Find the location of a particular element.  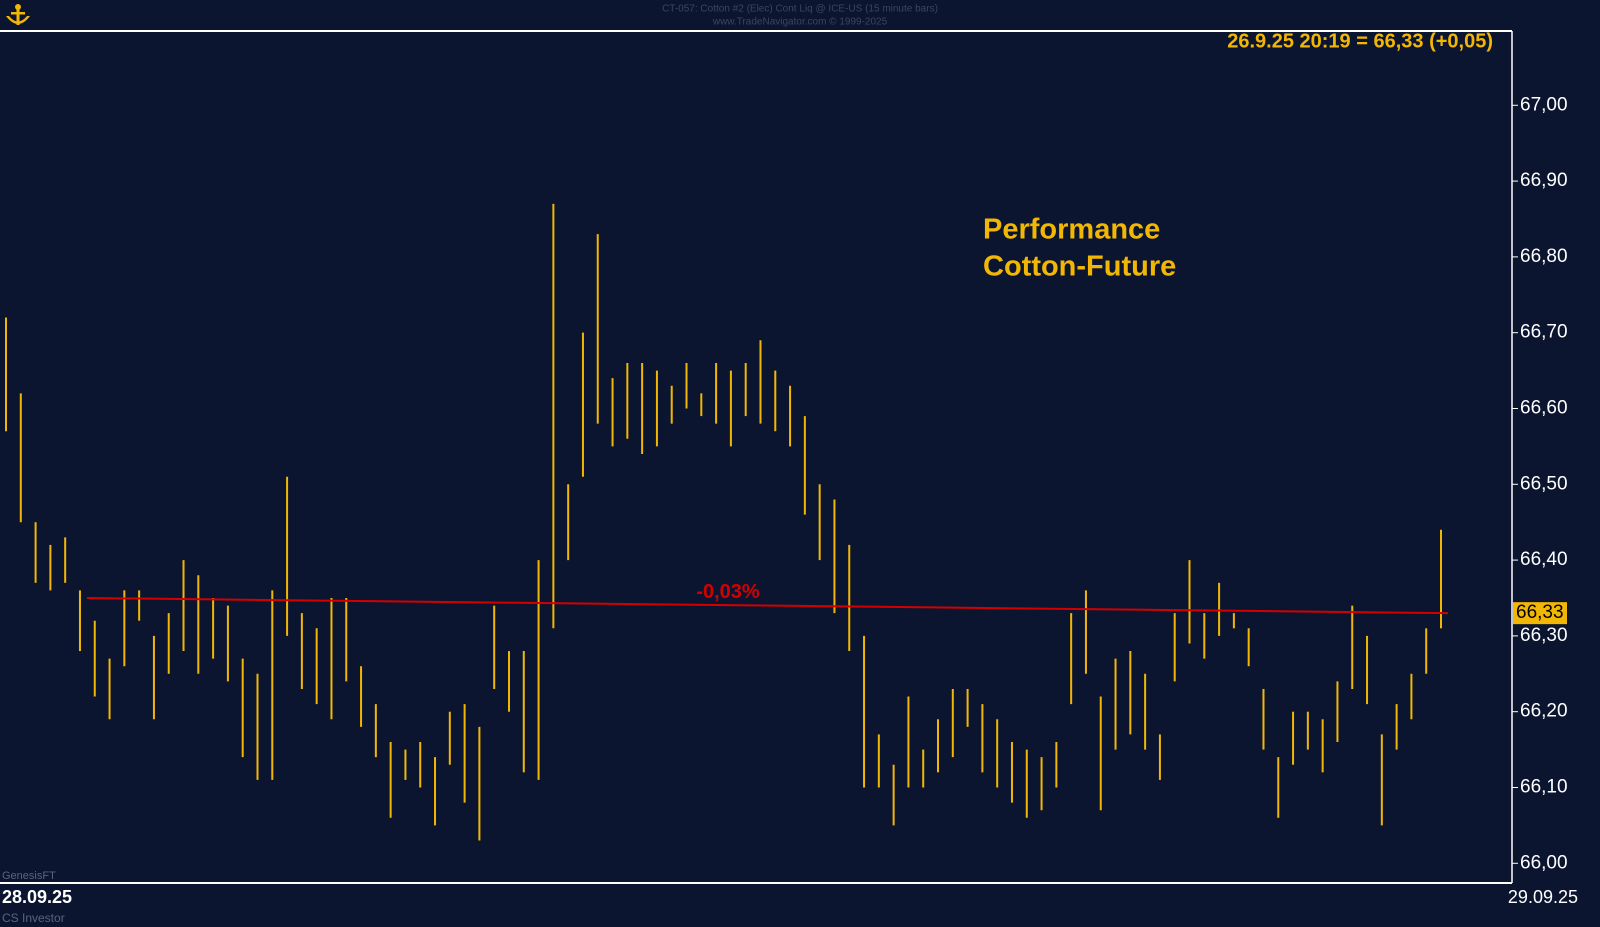

last-price-box is located at coordinates (1540, 613).